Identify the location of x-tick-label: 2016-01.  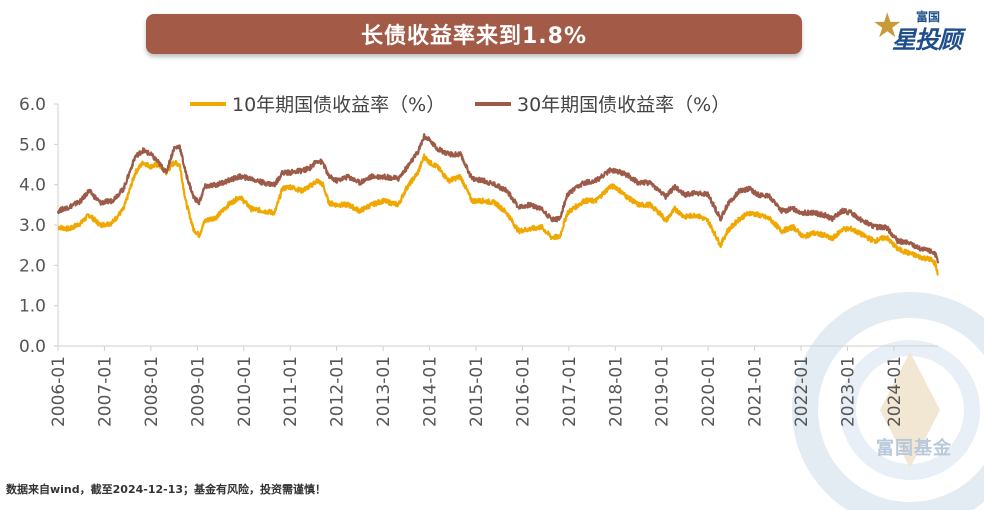
(523, 391).